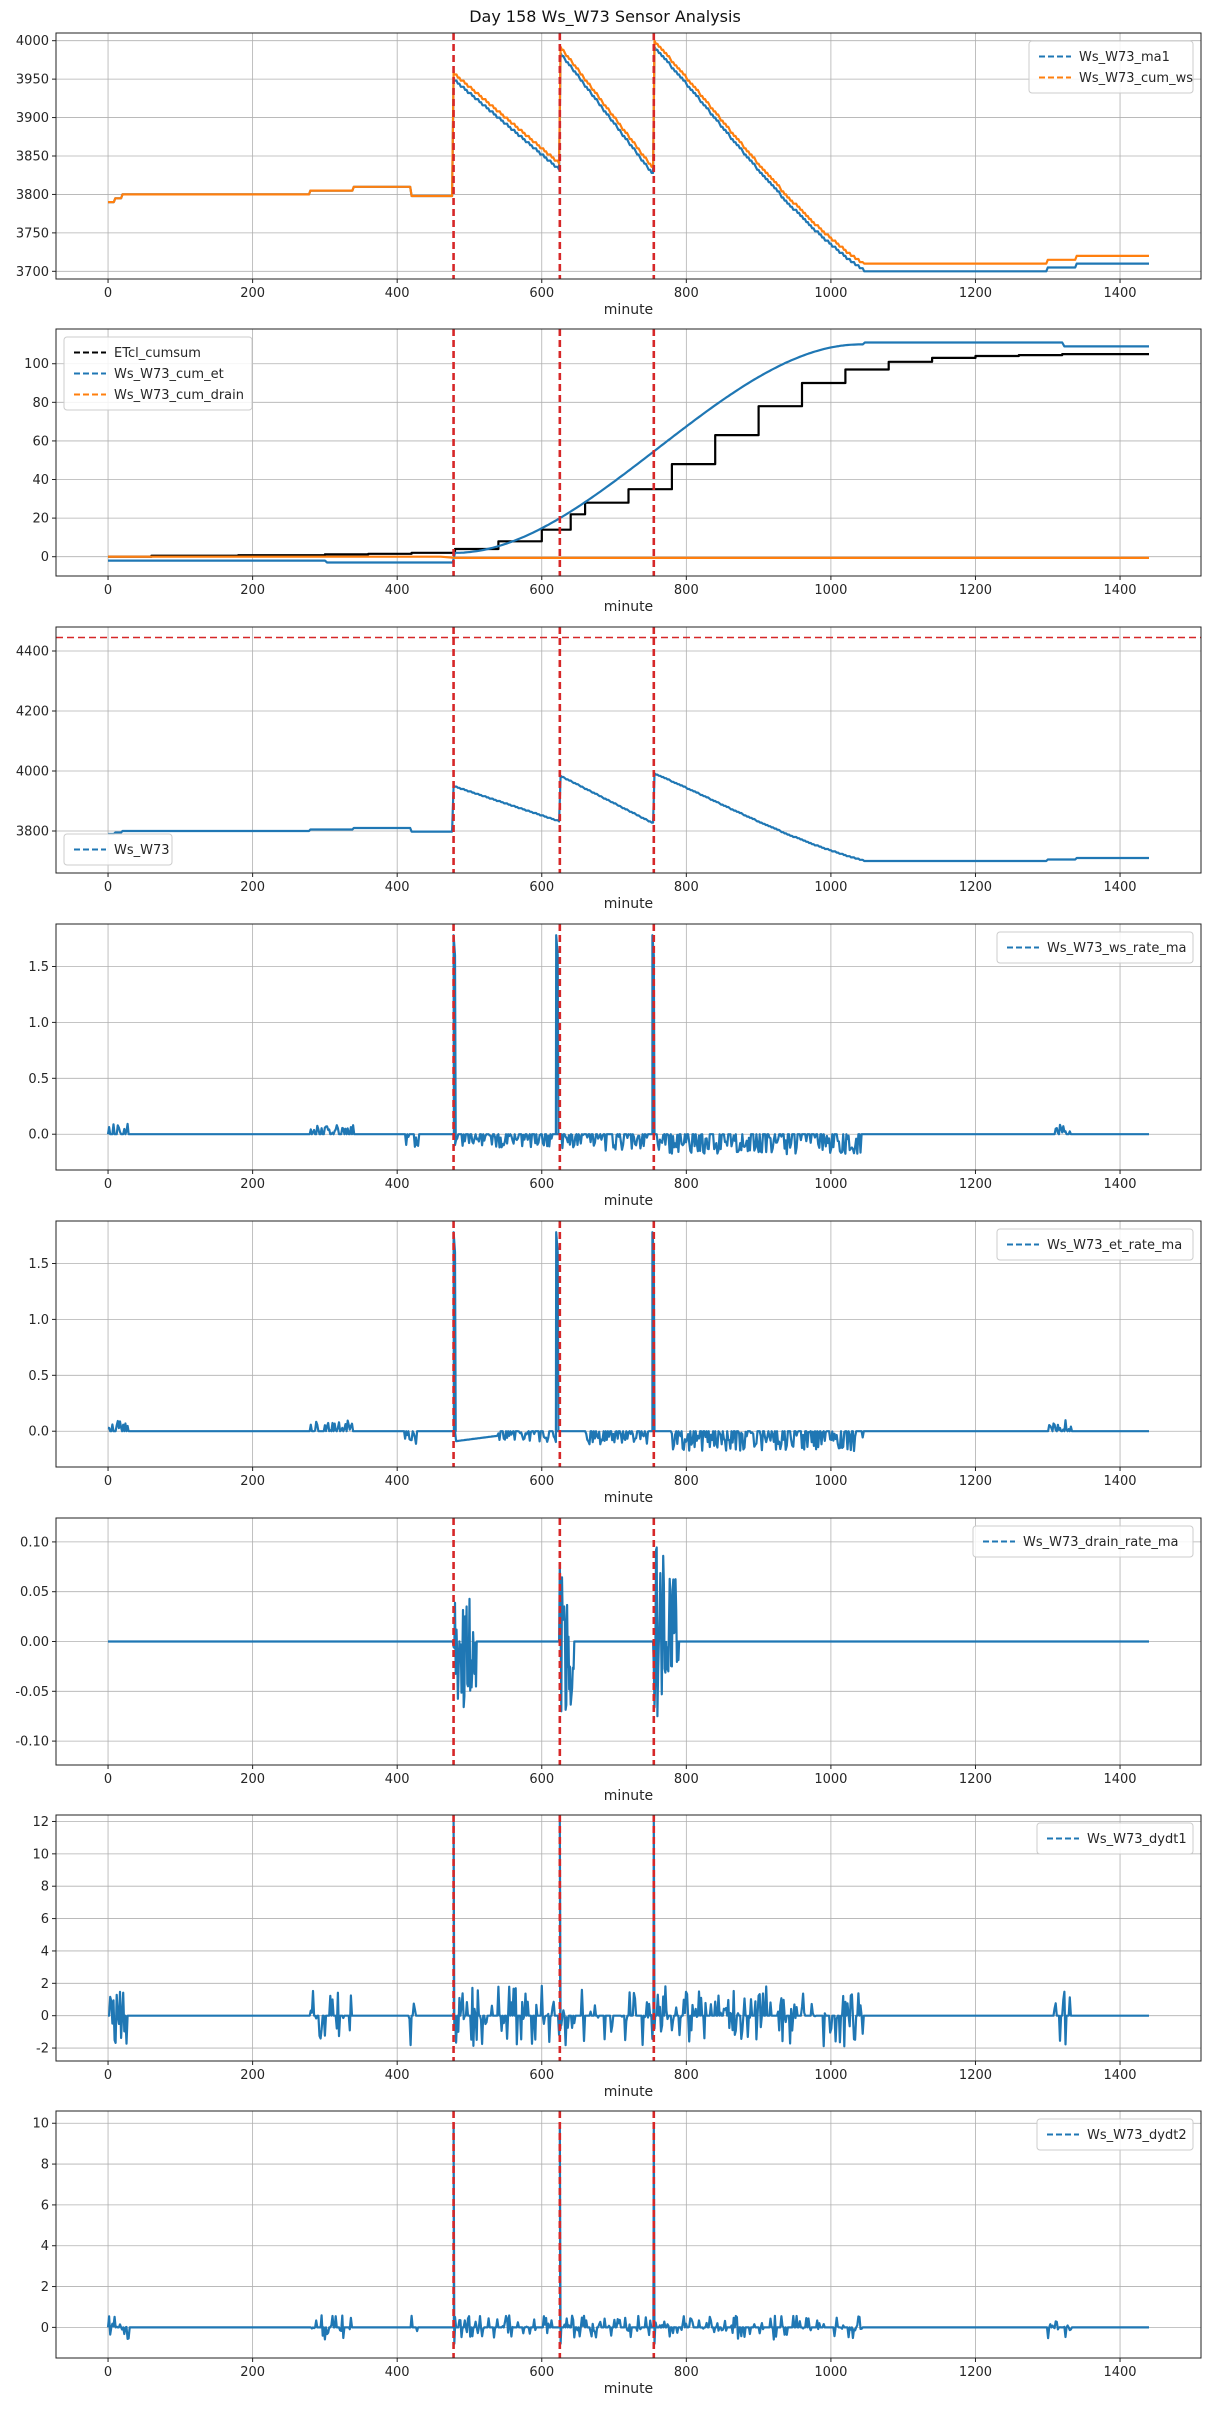 The image size is (1211, 2411). I want to click on y-tick-label: 3800, so click(32, 195).